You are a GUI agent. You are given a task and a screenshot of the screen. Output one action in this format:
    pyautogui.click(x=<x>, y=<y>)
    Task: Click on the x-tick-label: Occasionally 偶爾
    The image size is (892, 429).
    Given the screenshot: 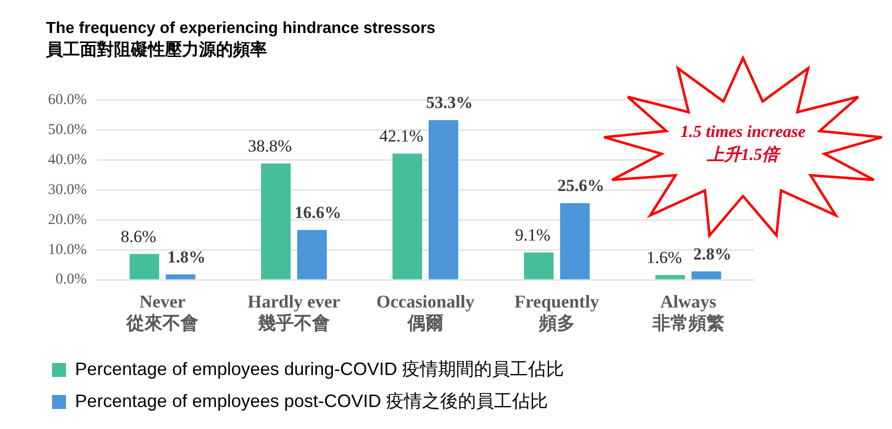 What is the action you would take?
    pyautogui.click(x=425, y=312)
    